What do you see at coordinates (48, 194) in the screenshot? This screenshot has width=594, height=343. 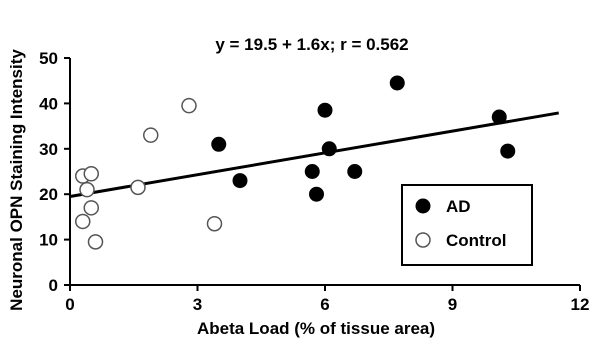 I see `y-tick-label-2: 20` at bounding box center [48, 194].